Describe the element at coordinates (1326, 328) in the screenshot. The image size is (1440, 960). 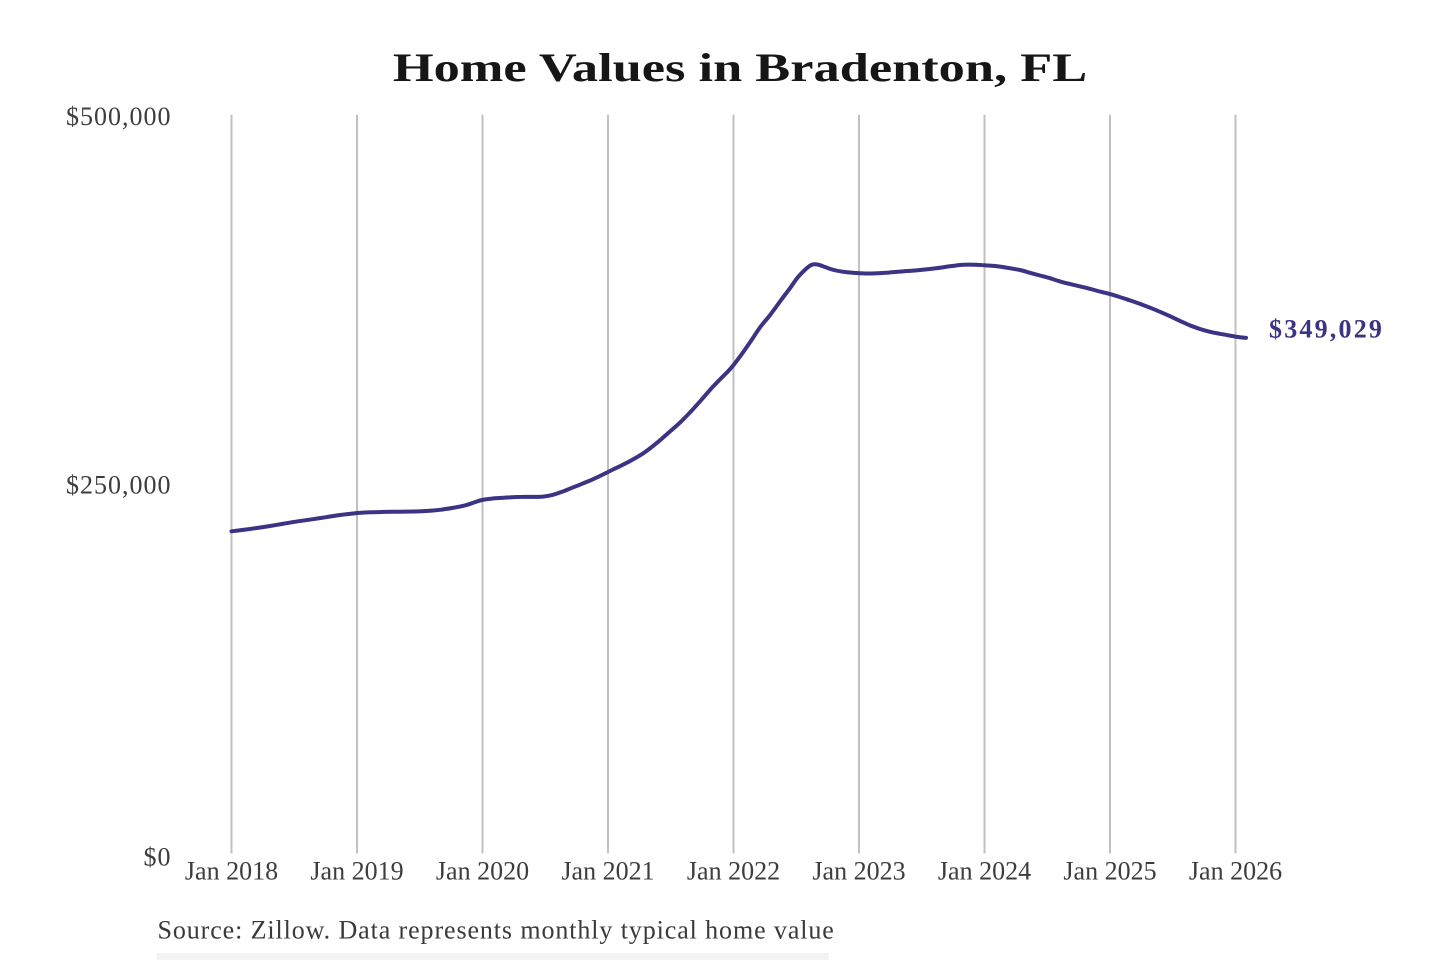
I see `svg-text: $349,029` at that location.